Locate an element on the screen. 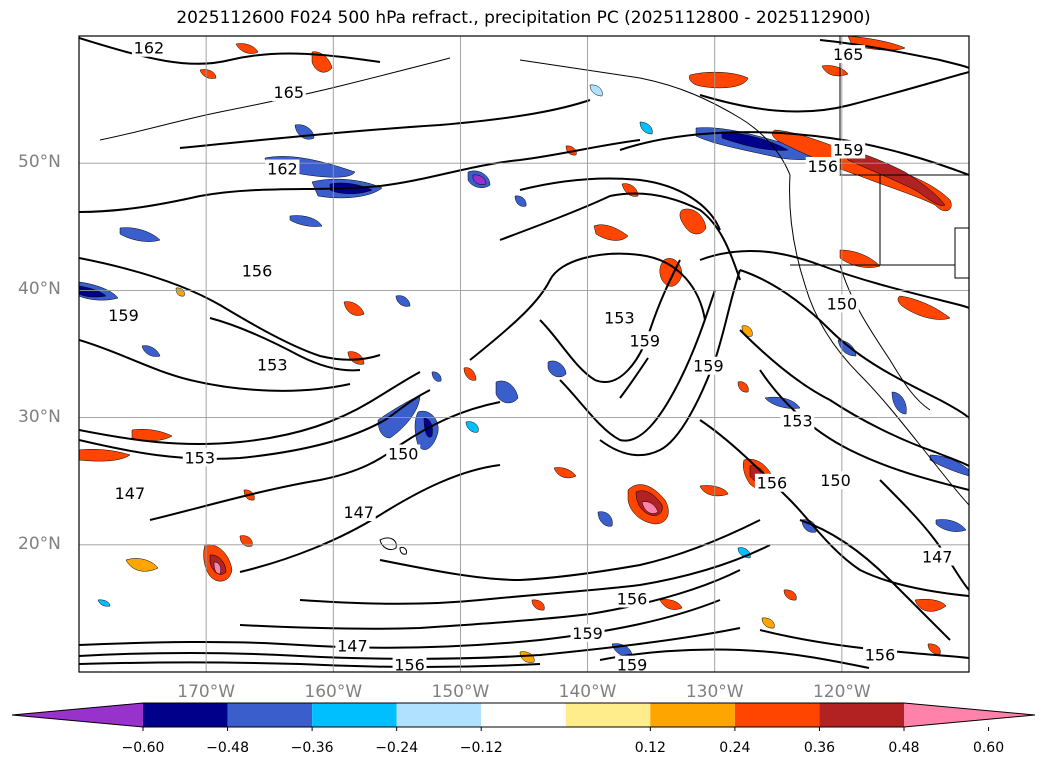 This screenshot has height=765, width=1047. colorbar-tick-label: 0.36 is located at coordinates (819, 748).